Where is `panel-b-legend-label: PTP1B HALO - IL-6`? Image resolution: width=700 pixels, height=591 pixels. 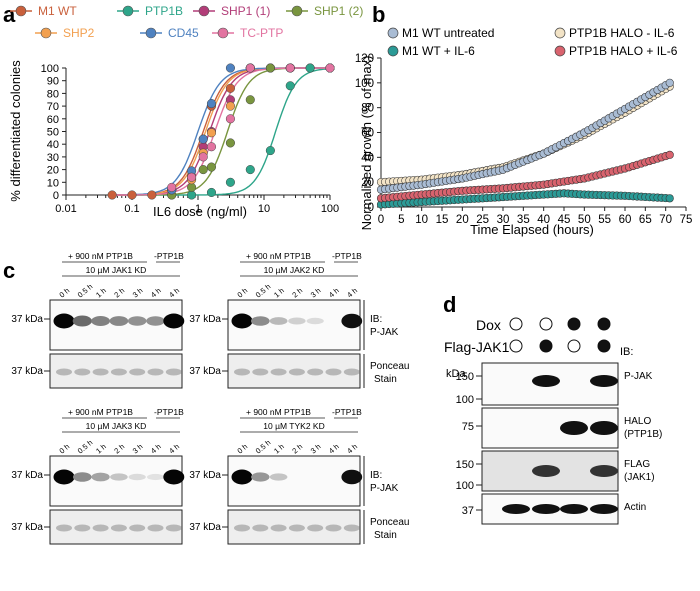 panel-b-legend-label: PTP1B HALO - IL-6 is located at coordinates (622, 33).